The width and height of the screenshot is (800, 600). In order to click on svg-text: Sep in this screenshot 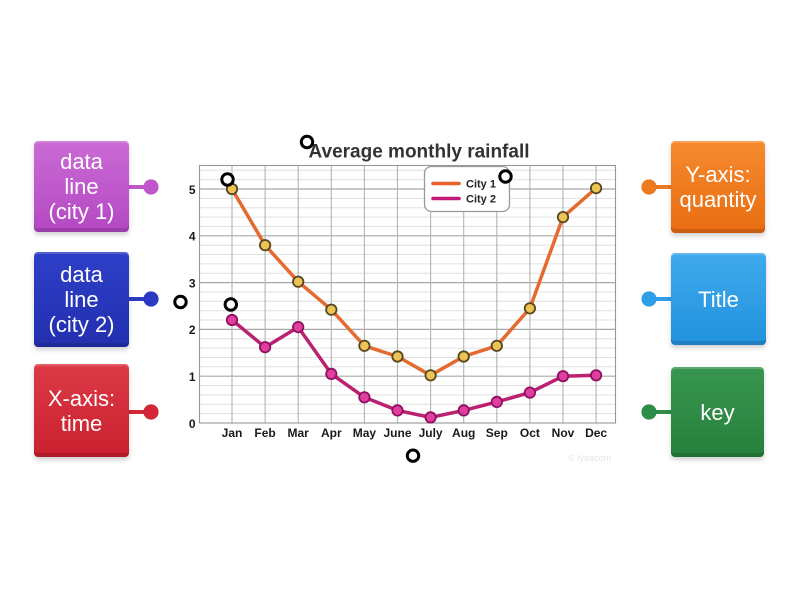, I will do `click(497, 433)`.